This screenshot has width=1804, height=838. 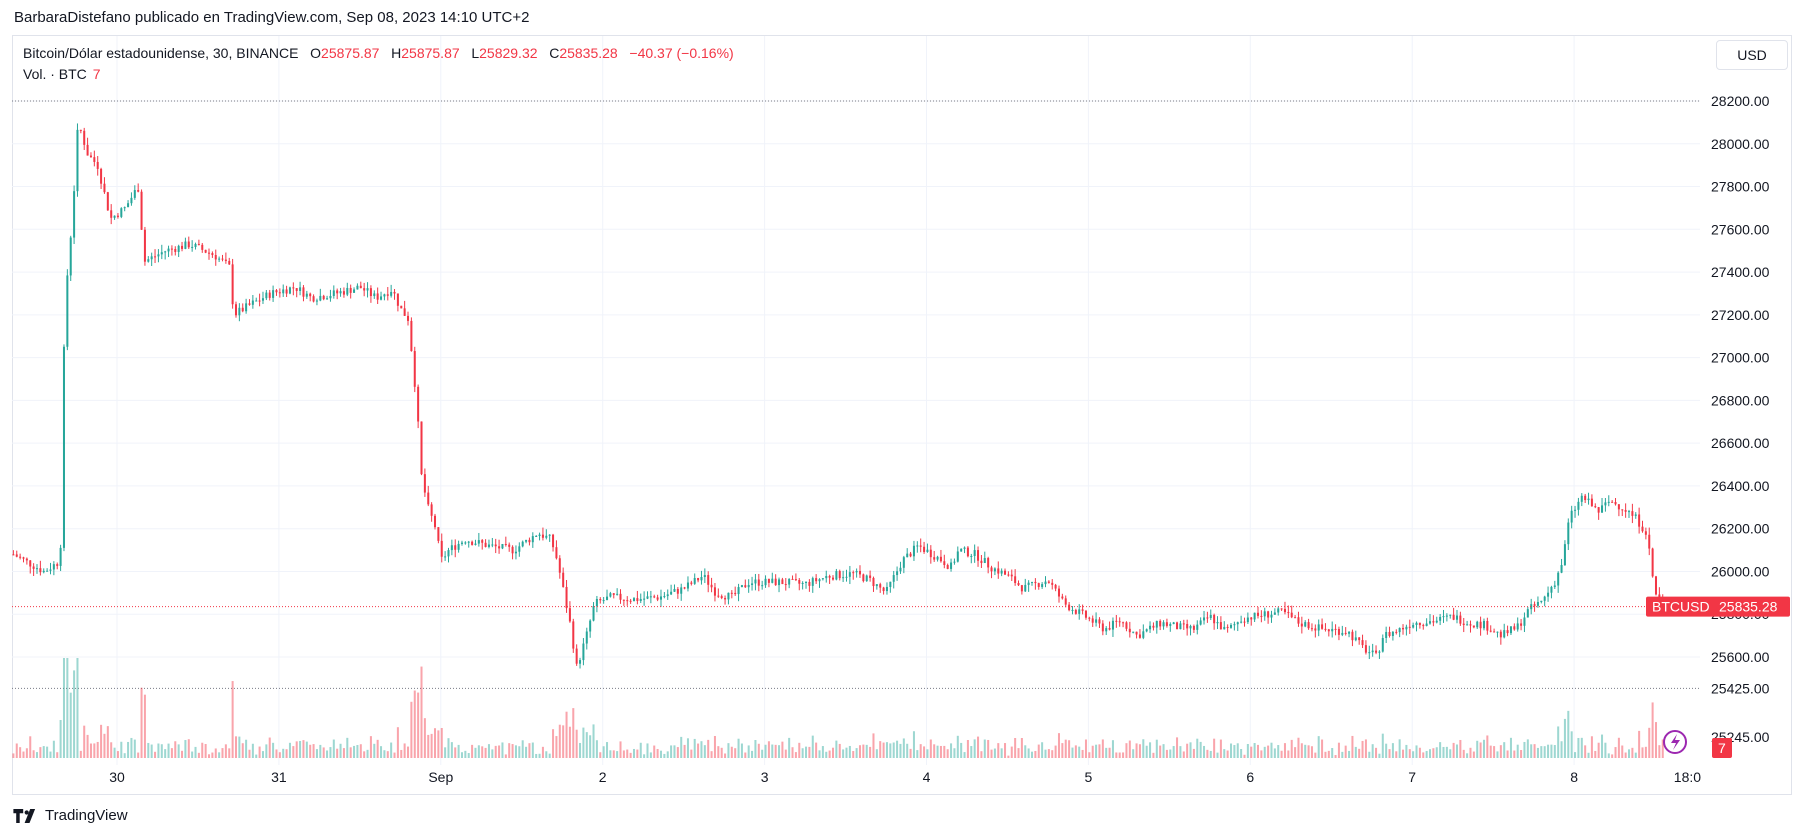 I want to click on y-tick-label: 26200.00, so click(x=1740, y=529).